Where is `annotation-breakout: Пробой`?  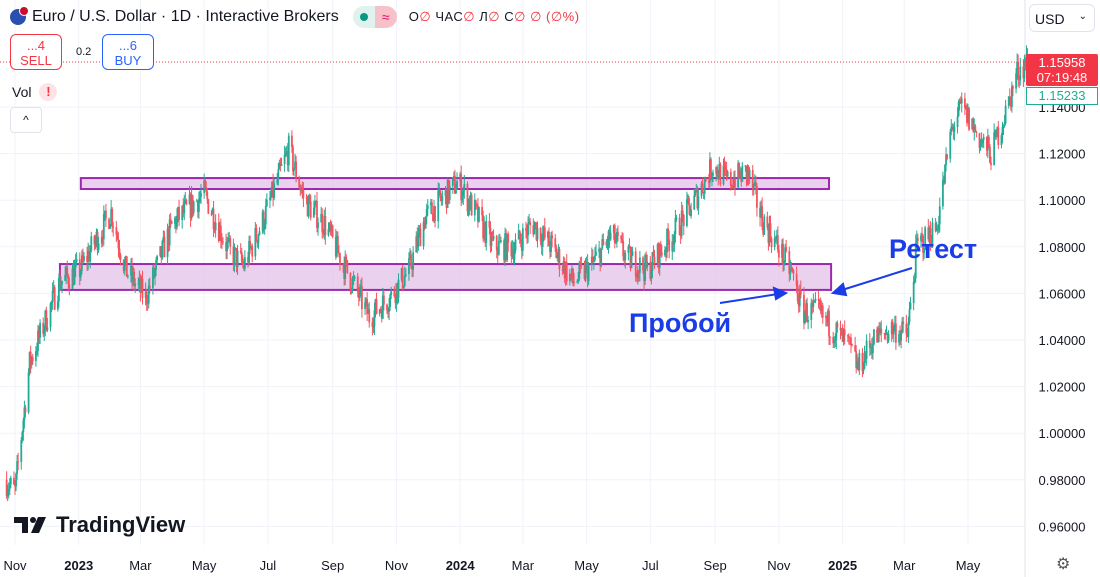 annotation-breakout: Пробой is located at coordinates (680, 323).